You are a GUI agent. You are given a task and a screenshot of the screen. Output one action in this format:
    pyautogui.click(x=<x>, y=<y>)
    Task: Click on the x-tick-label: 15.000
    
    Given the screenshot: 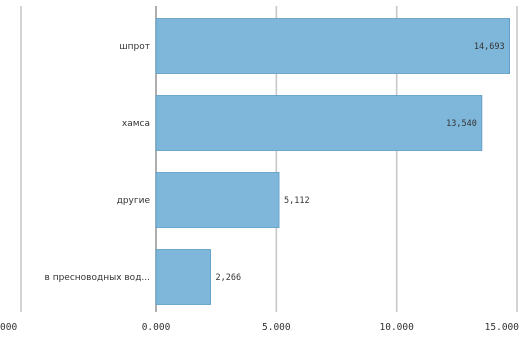 What is the action you would take?
    pyautogui.click(x=502, y=327)
    